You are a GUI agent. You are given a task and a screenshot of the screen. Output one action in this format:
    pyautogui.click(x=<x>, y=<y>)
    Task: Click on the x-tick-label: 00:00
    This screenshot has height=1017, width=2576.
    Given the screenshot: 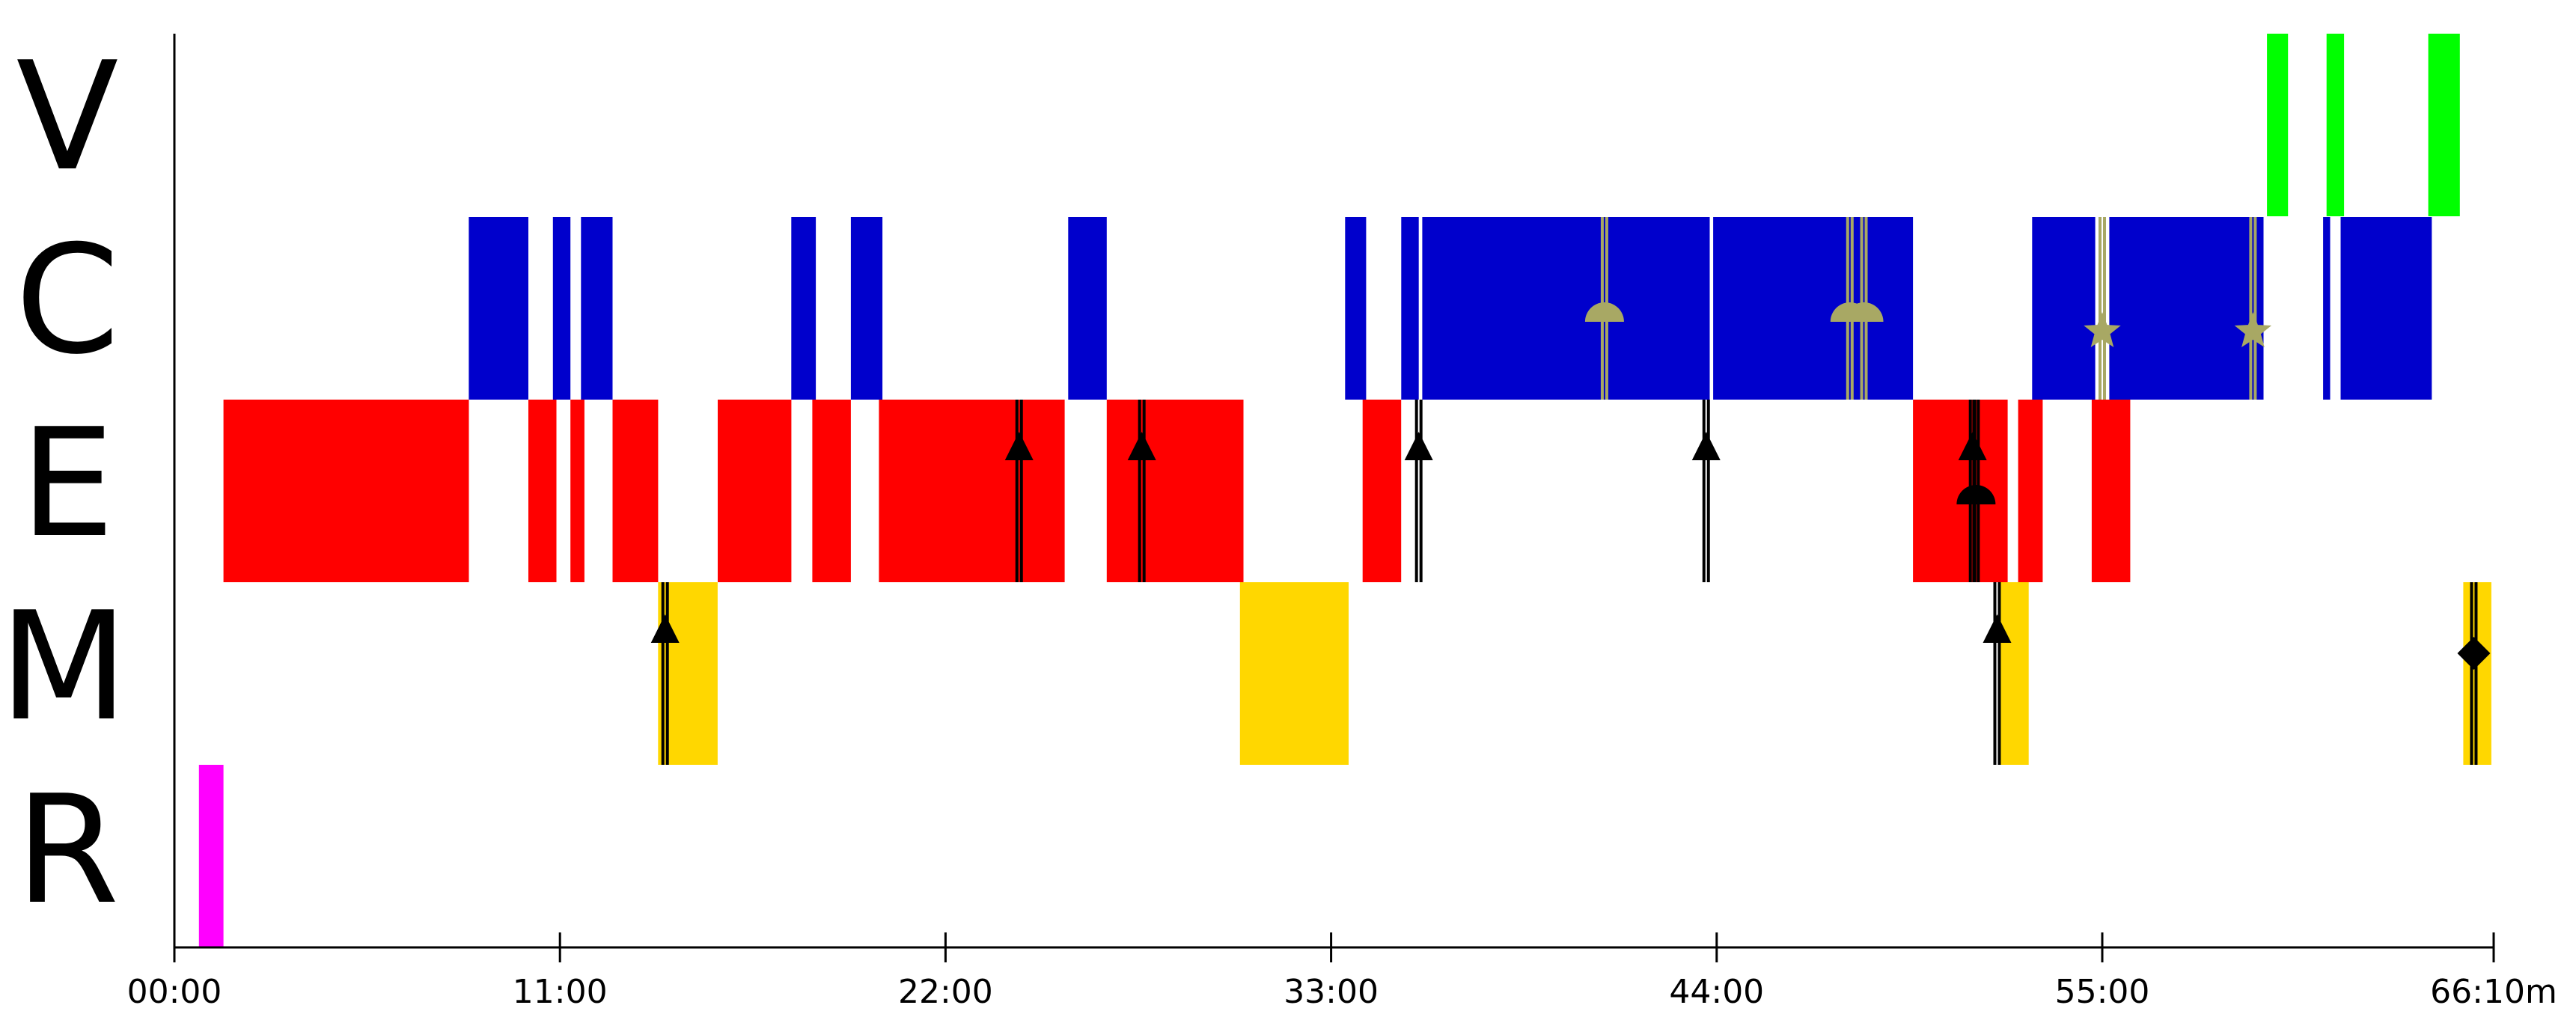 What is the action you would take?
    pyautogui.click(x=174, y=992)
    